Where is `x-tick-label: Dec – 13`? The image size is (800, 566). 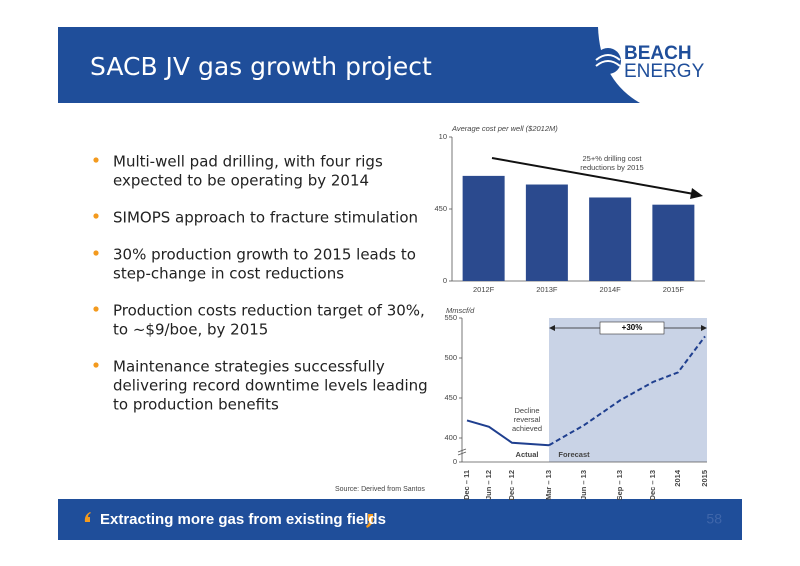
x-tick-label: Dec – 13 is located at coordinates (652, 485).